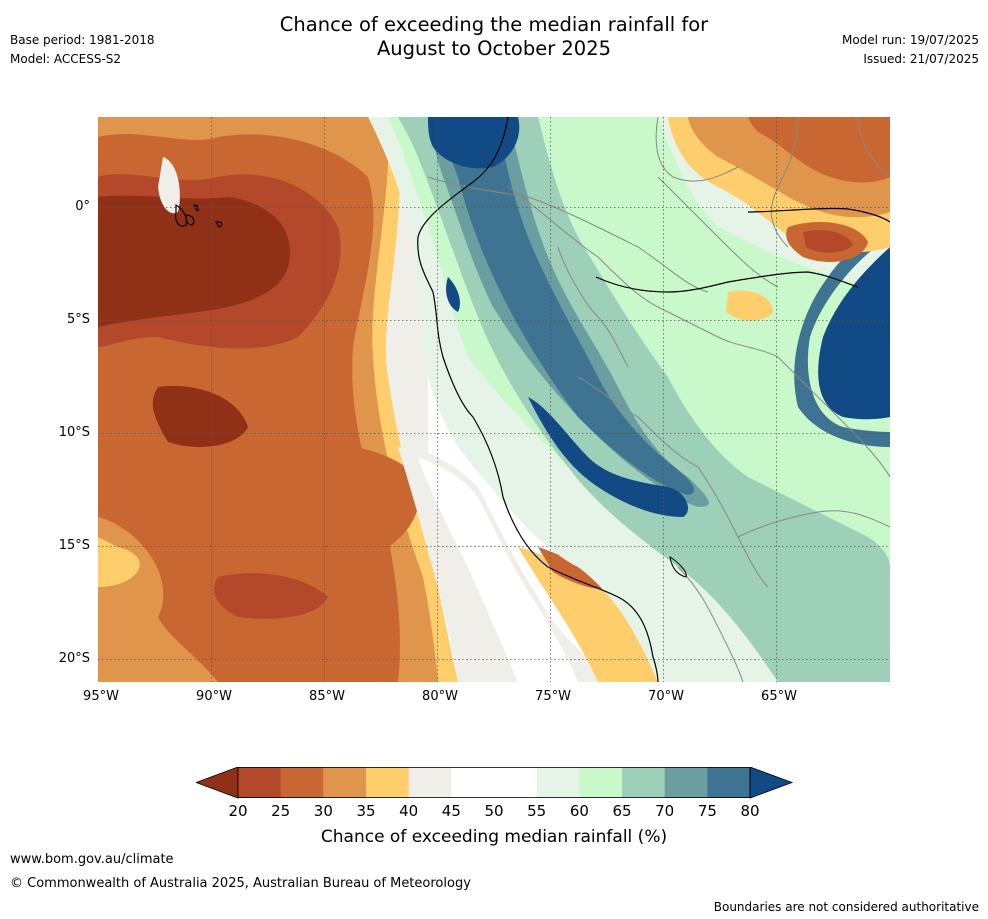  What do you see at coordinates (281, 811) in the screenshot?
I see `colorbar-tick-label: 25` at bounding box center [281, 811].